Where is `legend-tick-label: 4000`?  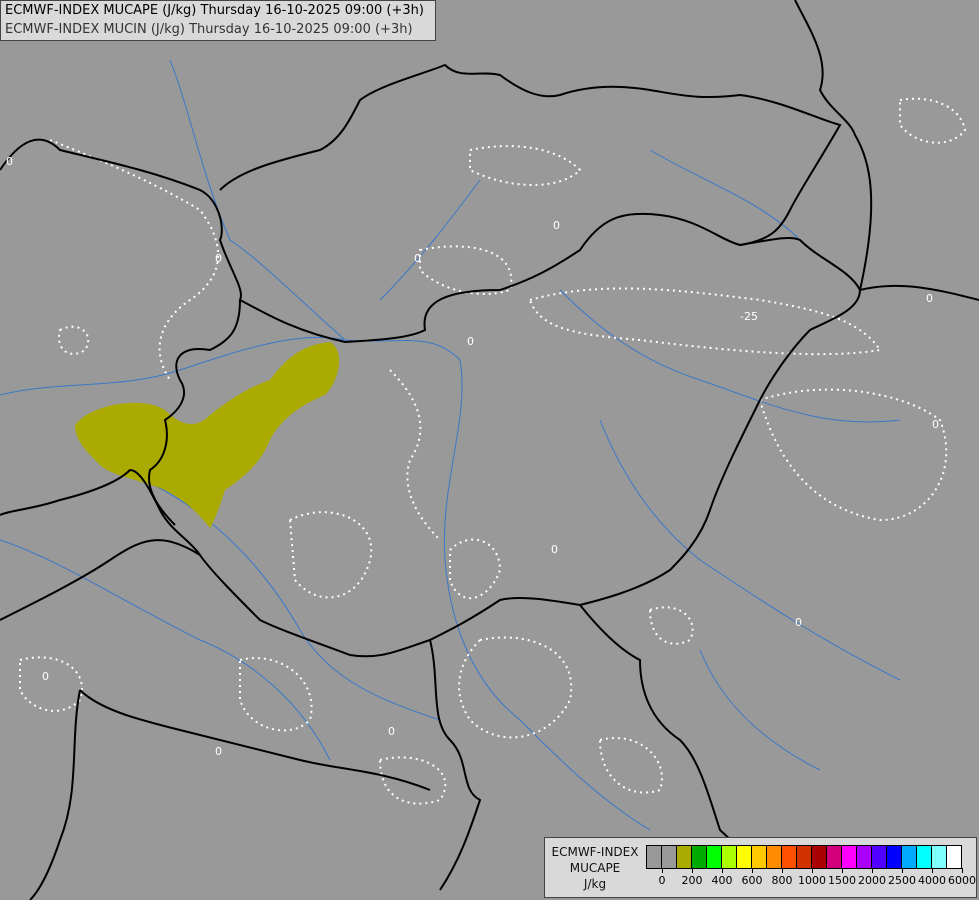
legend-tick-label: 4000 is located at coordinates (932, 880).